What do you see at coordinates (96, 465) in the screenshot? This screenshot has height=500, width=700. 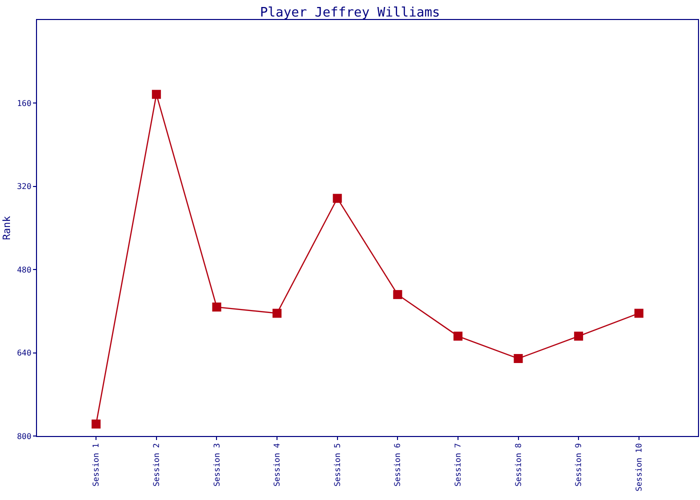 I see `x-tick-label: Session 1` at bounding box center [96, 465].